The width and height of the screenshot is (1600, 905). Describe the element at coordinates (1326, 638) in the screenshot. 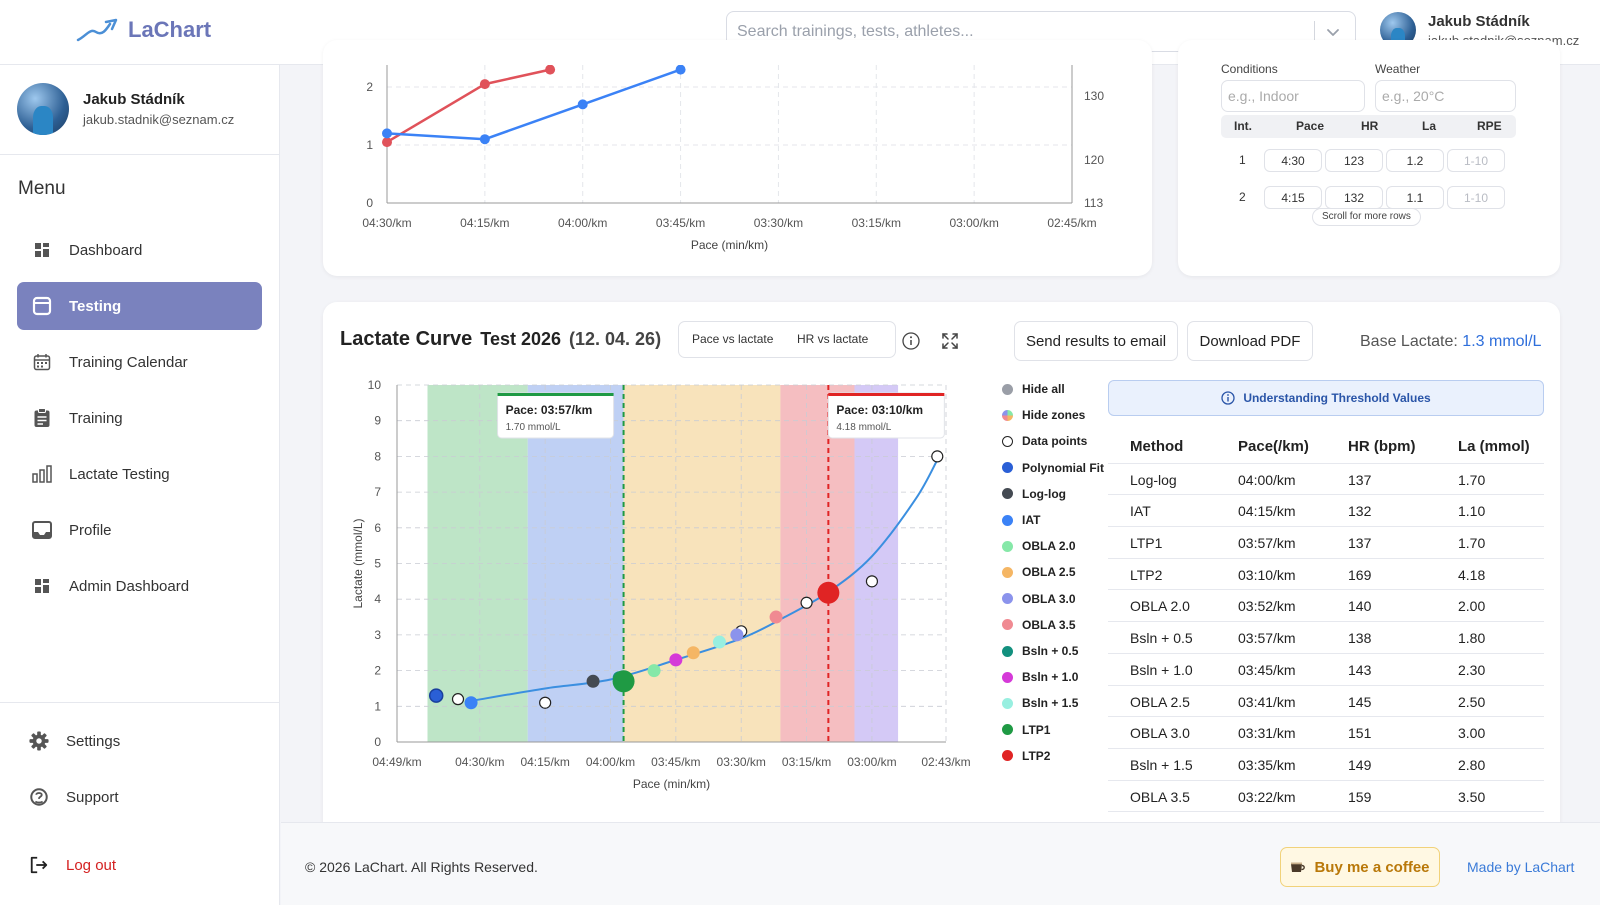

I see `table-row: Bsln + 0.5 03:57/km 138 1.80` at that location.